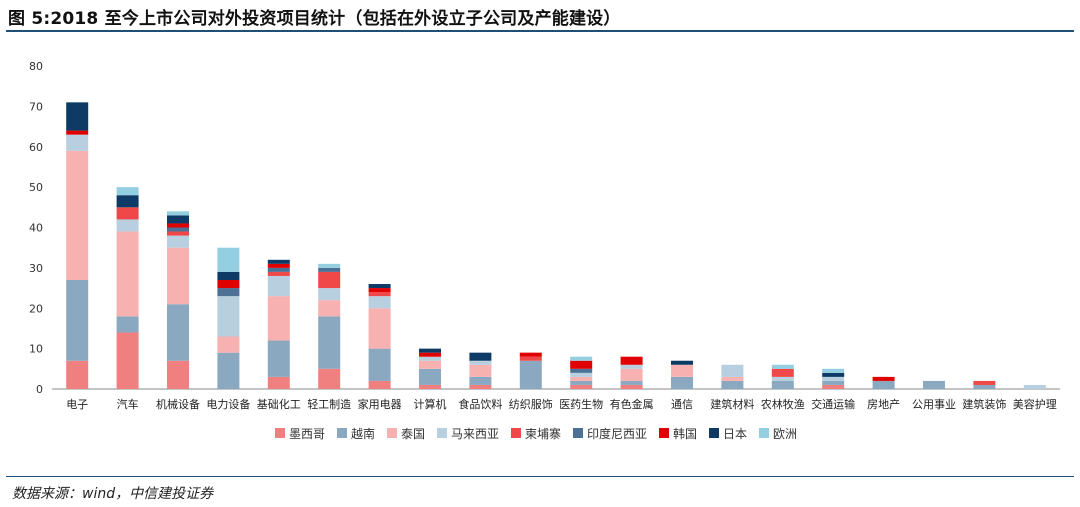 The height and width of the screenshot is (507, 1080). Describe the element at coordinates (735, 434) in the screenshot. I see `legend-label: 日本` at that location.